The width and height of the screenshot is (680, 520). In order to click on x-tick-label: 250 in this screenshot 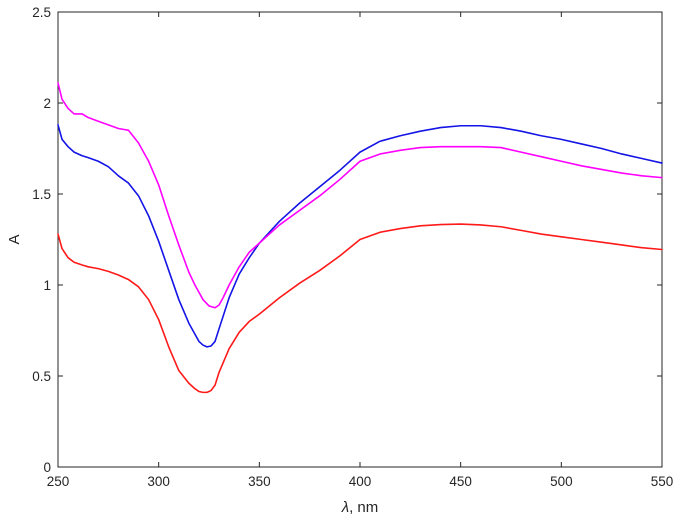, I will do `click(58, 481)`.